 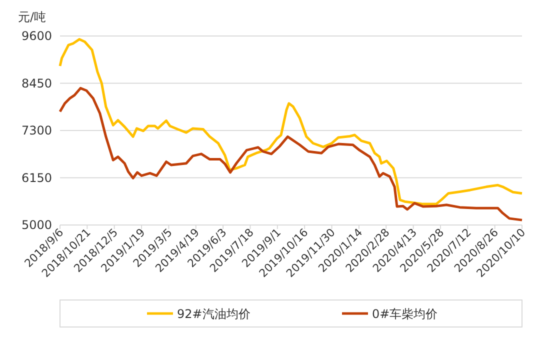 I want to click on y-tick-label: 5000, so click(x=36, y=225).